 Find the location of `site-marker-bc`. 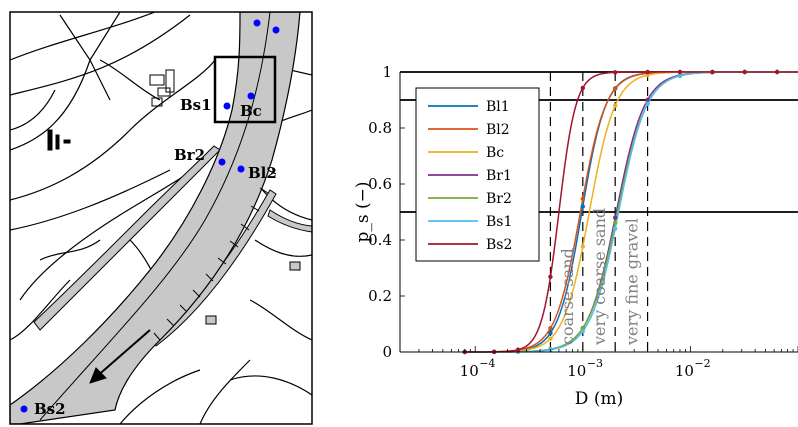

site-marker-bc is located at coordinates (251, 96).